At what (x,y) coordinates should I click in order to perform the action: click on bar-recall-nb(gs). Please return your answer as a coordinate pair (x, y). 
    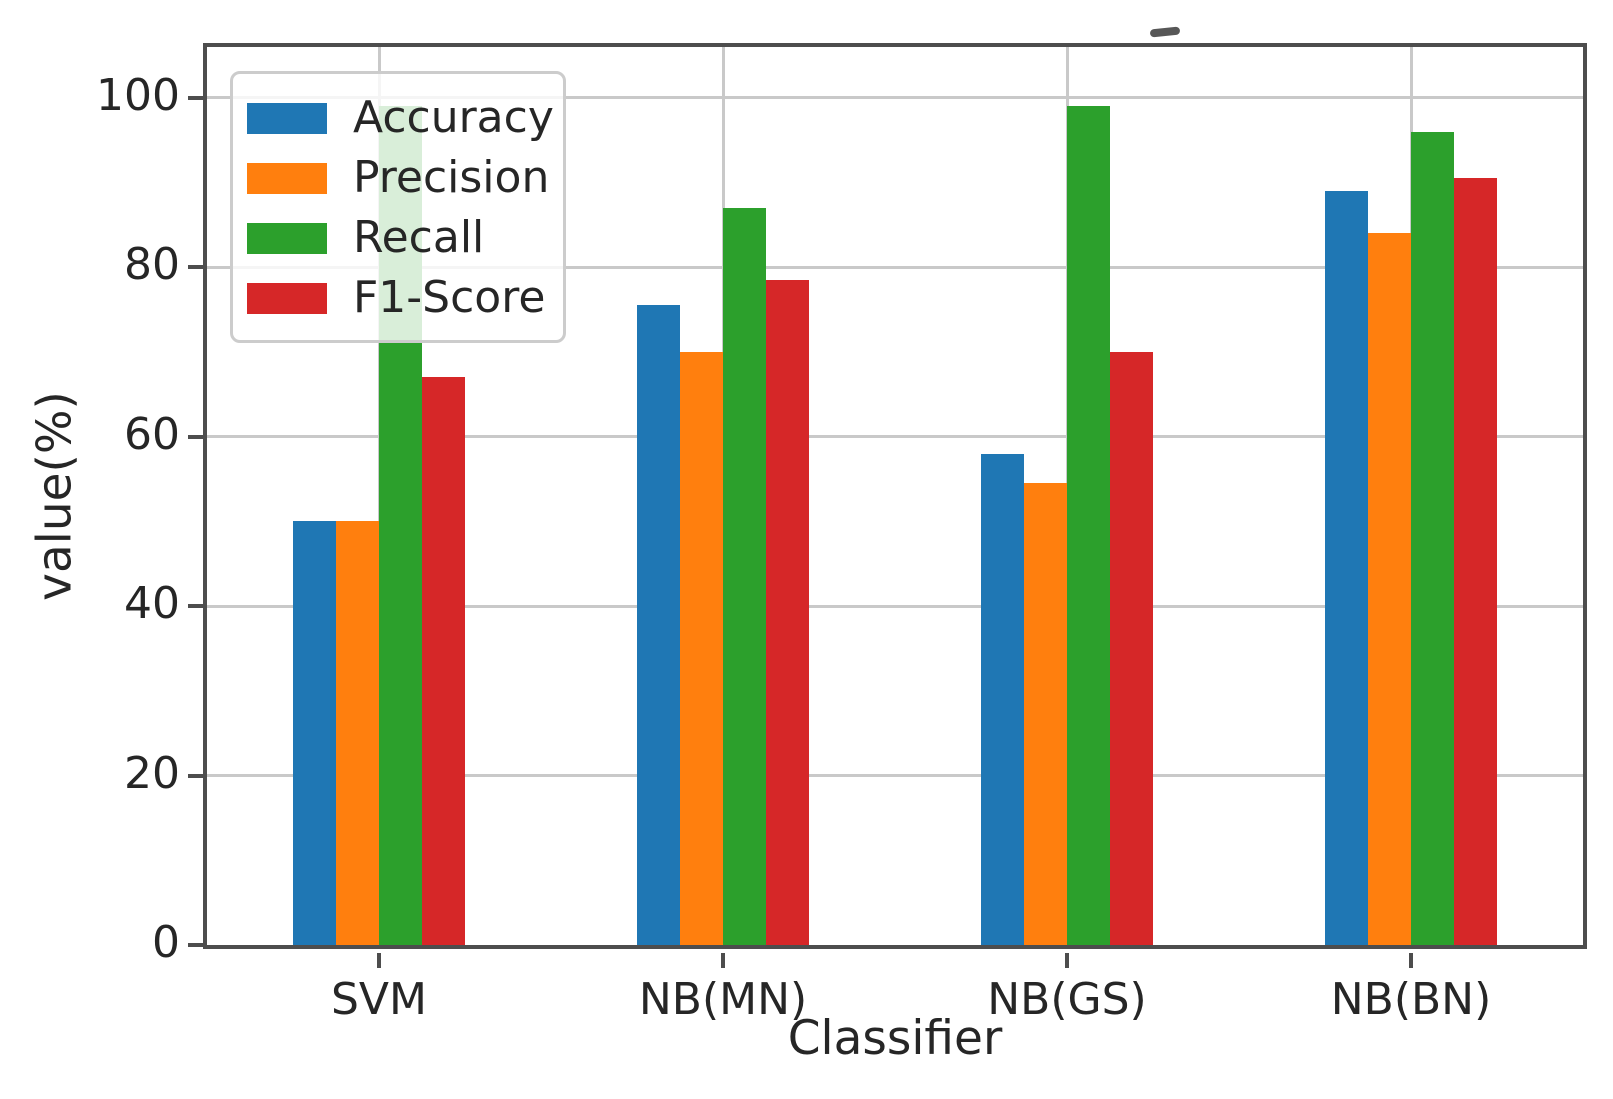
    Looking at the image, I should click on (1088, 525).